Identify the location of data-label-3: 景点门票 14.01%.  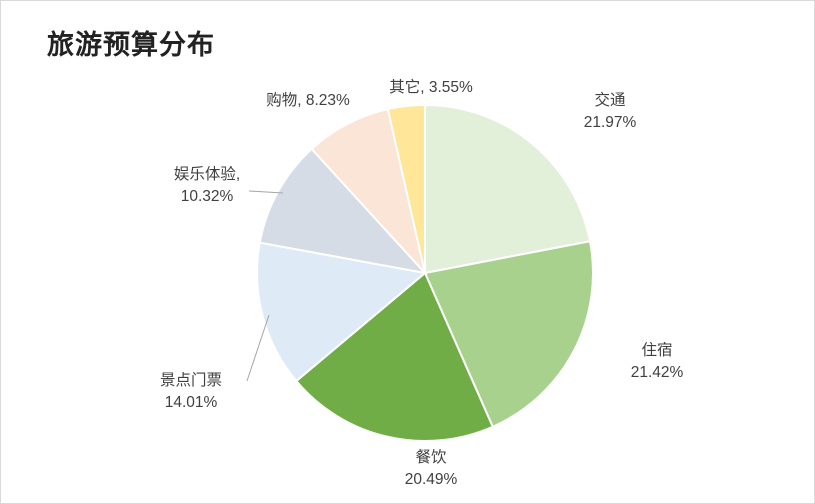
(191, 391).